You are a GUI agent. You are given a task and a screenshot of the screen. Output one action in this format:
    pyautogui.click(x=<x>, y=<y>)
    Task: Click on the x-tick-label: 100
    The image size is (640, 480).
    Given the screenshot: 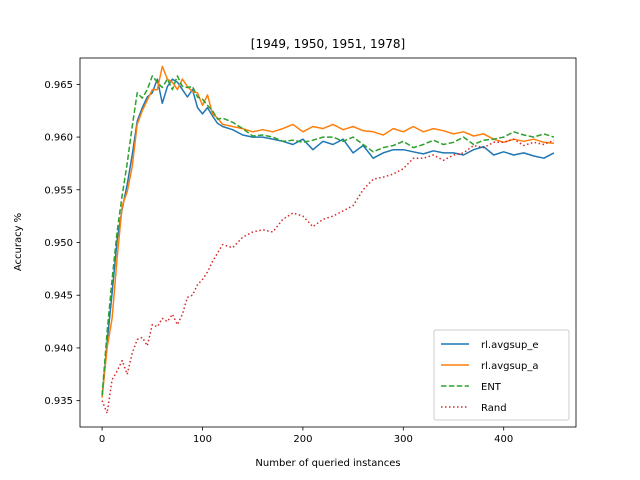 What is the action you would take?
    pyautogui.click(x=202, y=439)
    